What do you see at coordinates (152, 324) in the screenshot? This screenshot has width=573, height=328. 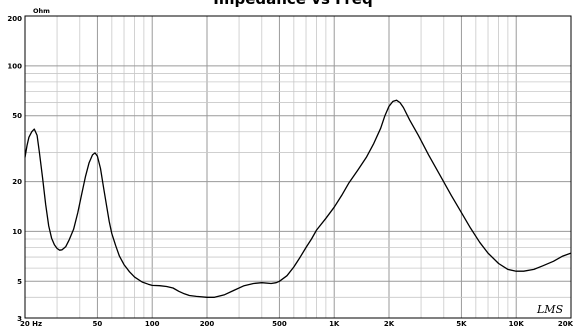 I see `x-tick-label: 100` at bounding box center [152, 324].